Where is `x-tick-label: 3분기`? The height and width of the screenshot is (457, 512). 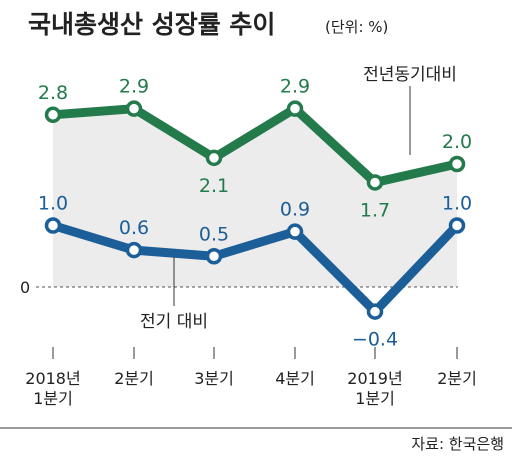 x-tick-label: 3분기 is located at coordinates (214, 378).